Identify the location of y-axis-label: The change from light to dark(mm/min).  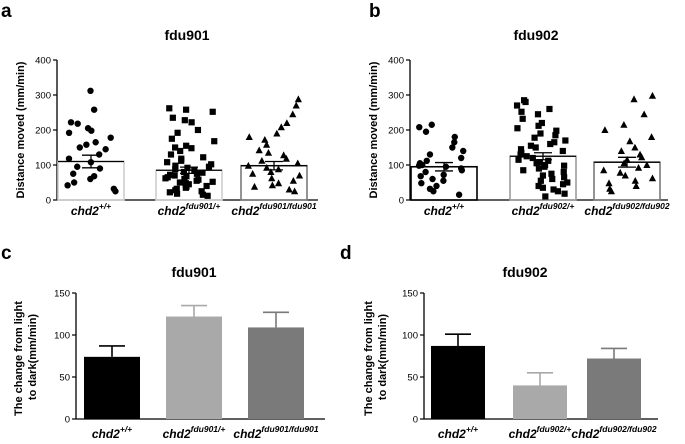
(376, 357).